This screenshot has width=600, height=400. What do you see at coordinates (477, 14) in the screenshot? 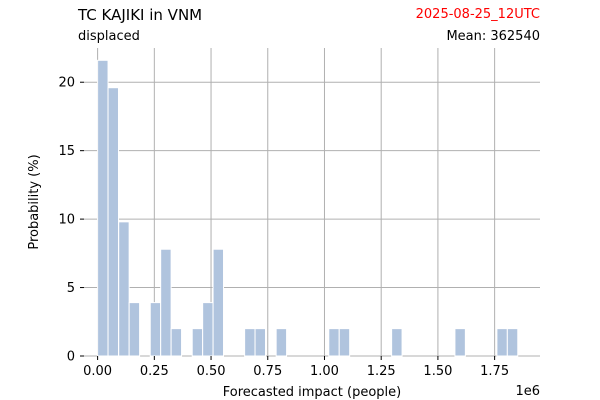
I see `forecast-date: 2025-08-25_12UTC` at bounding box center [477, 14].